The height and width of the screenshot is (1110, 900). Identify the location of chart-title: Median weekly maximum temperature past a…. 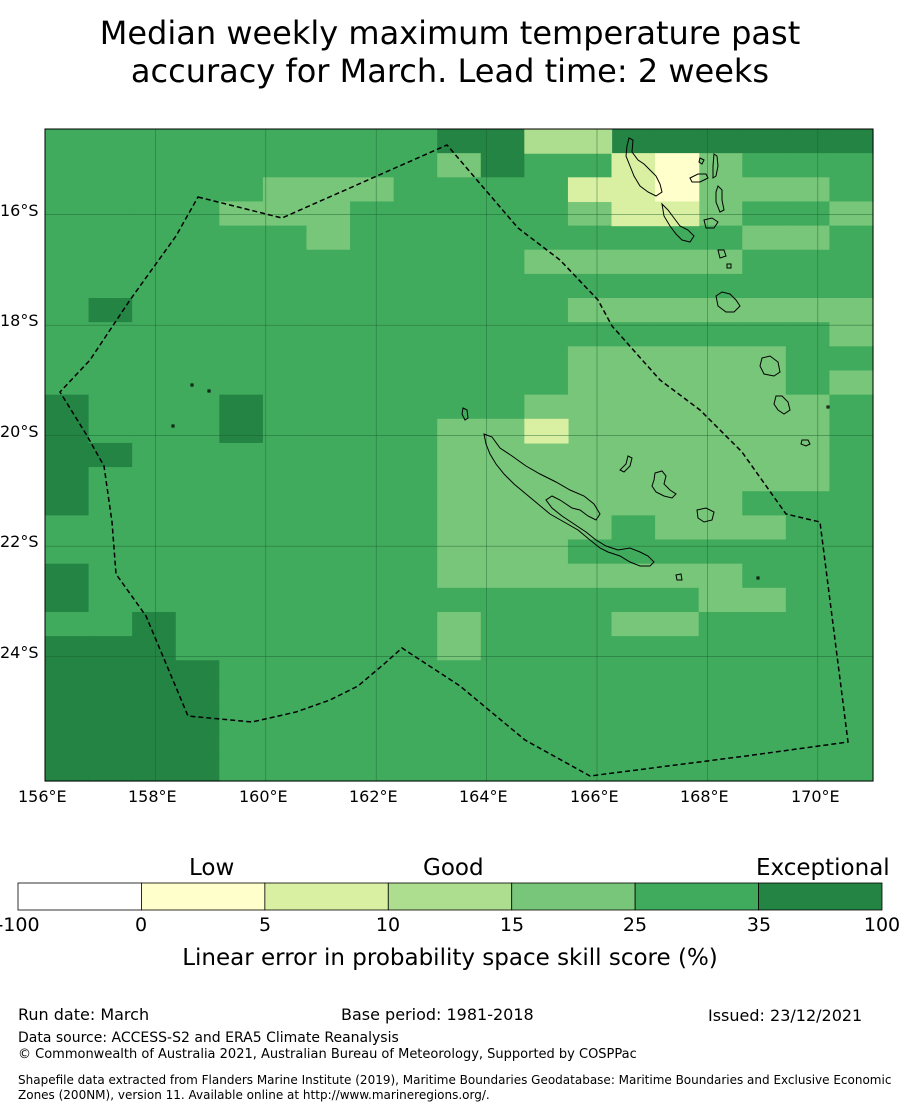
(450, 52).